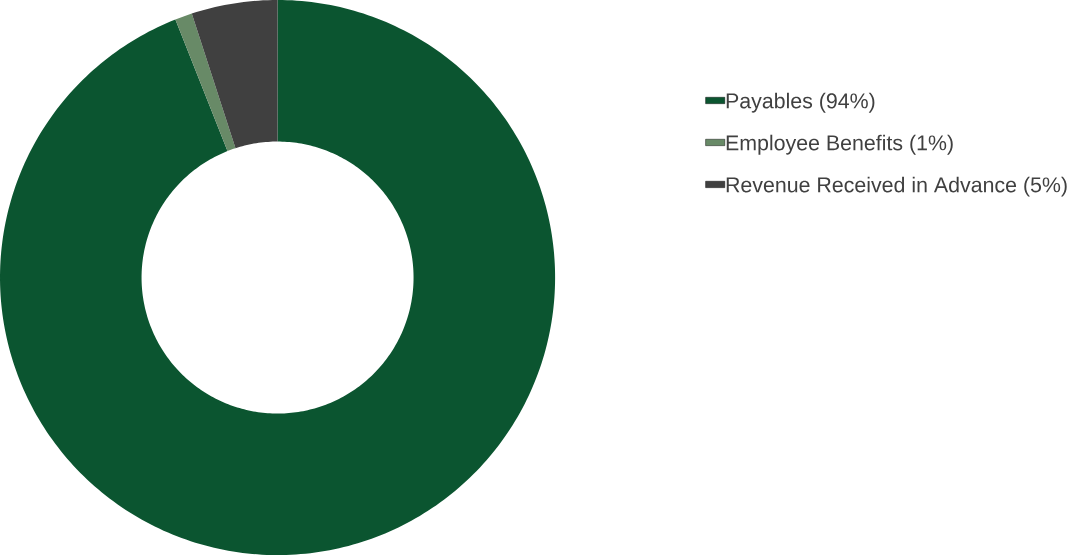 The image size is (1076, 555). What do you see at coordinates (800, 102) in the screenshot?
I see `legend-label: Payables (94%)` at bounding box center [800, 102].